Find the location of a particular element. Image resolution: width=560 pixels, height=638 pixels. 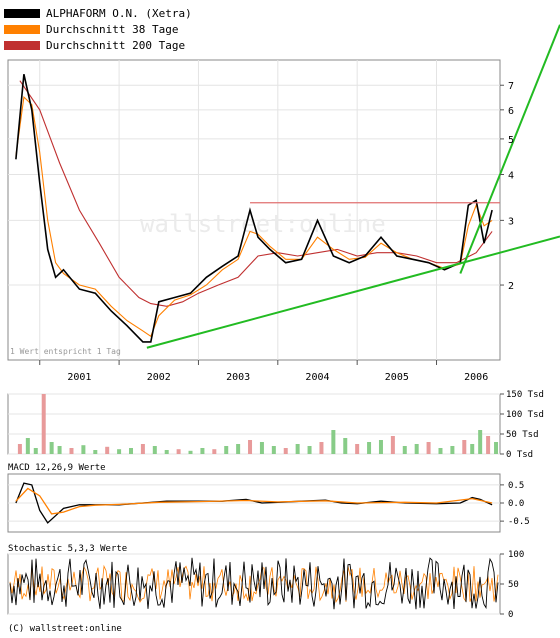

stochastic-grid is located at coordinates (254, 584).